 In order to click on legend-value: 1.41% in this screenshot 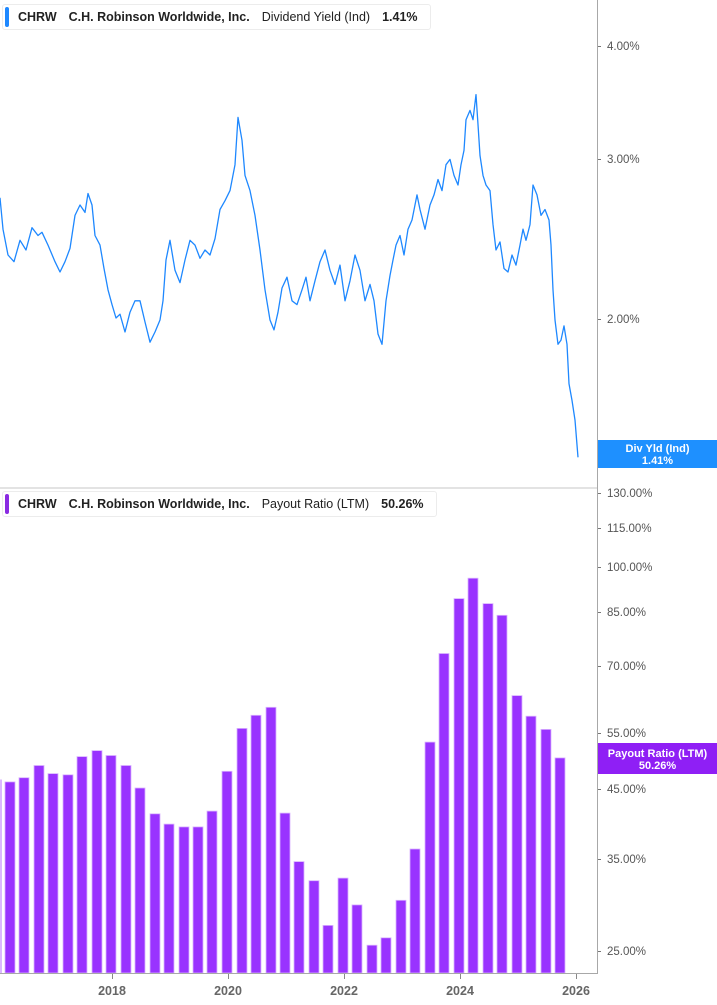, I will do `click(400, 17)`.